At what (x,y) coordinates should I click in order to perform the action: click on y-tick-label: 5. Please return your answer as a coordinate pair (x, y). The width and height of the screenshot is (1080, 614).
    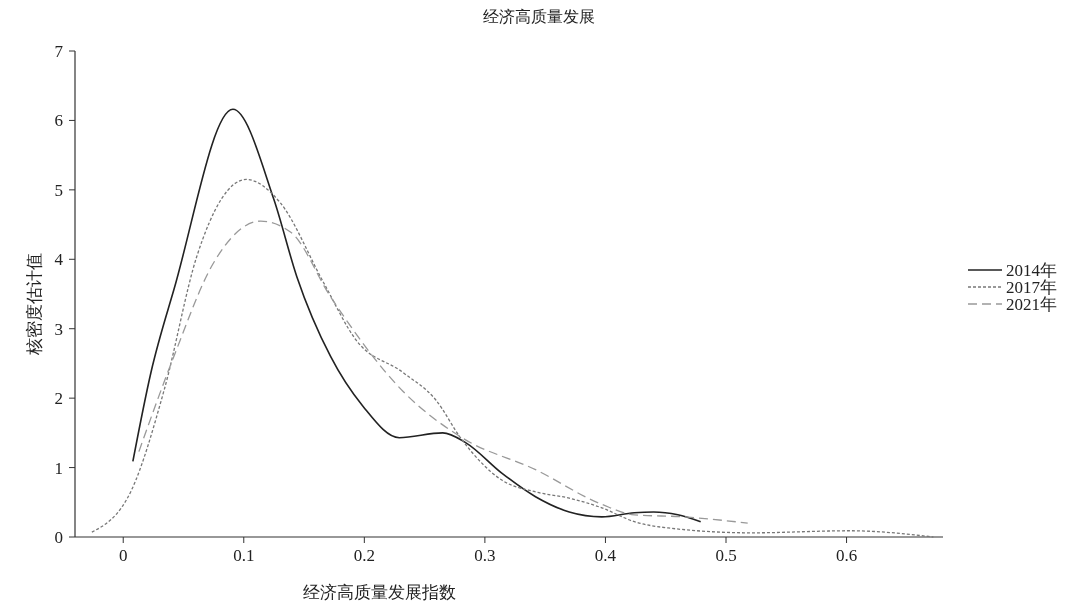
    Looking at the image, I should click on (58, 190).